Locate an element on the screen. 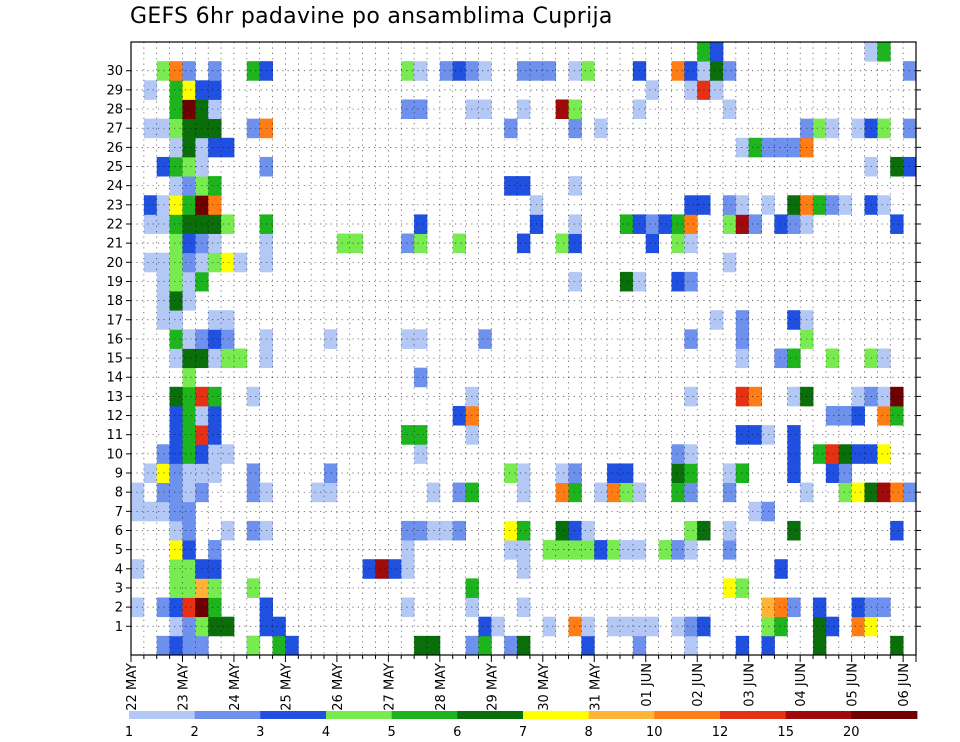 This screenshot has width=960, height=742. y-tick-label: 17 is located at coordinates (114, 320).